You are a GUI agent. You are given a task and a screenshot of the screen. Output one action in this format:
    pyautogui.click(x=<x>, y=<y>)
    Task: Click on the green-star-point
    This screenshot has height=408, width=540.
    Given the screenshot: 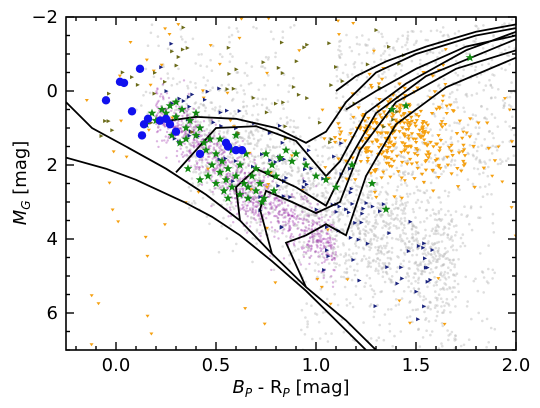 What is the action you would take?
    pyautogui.click(x=182, y=109)
    